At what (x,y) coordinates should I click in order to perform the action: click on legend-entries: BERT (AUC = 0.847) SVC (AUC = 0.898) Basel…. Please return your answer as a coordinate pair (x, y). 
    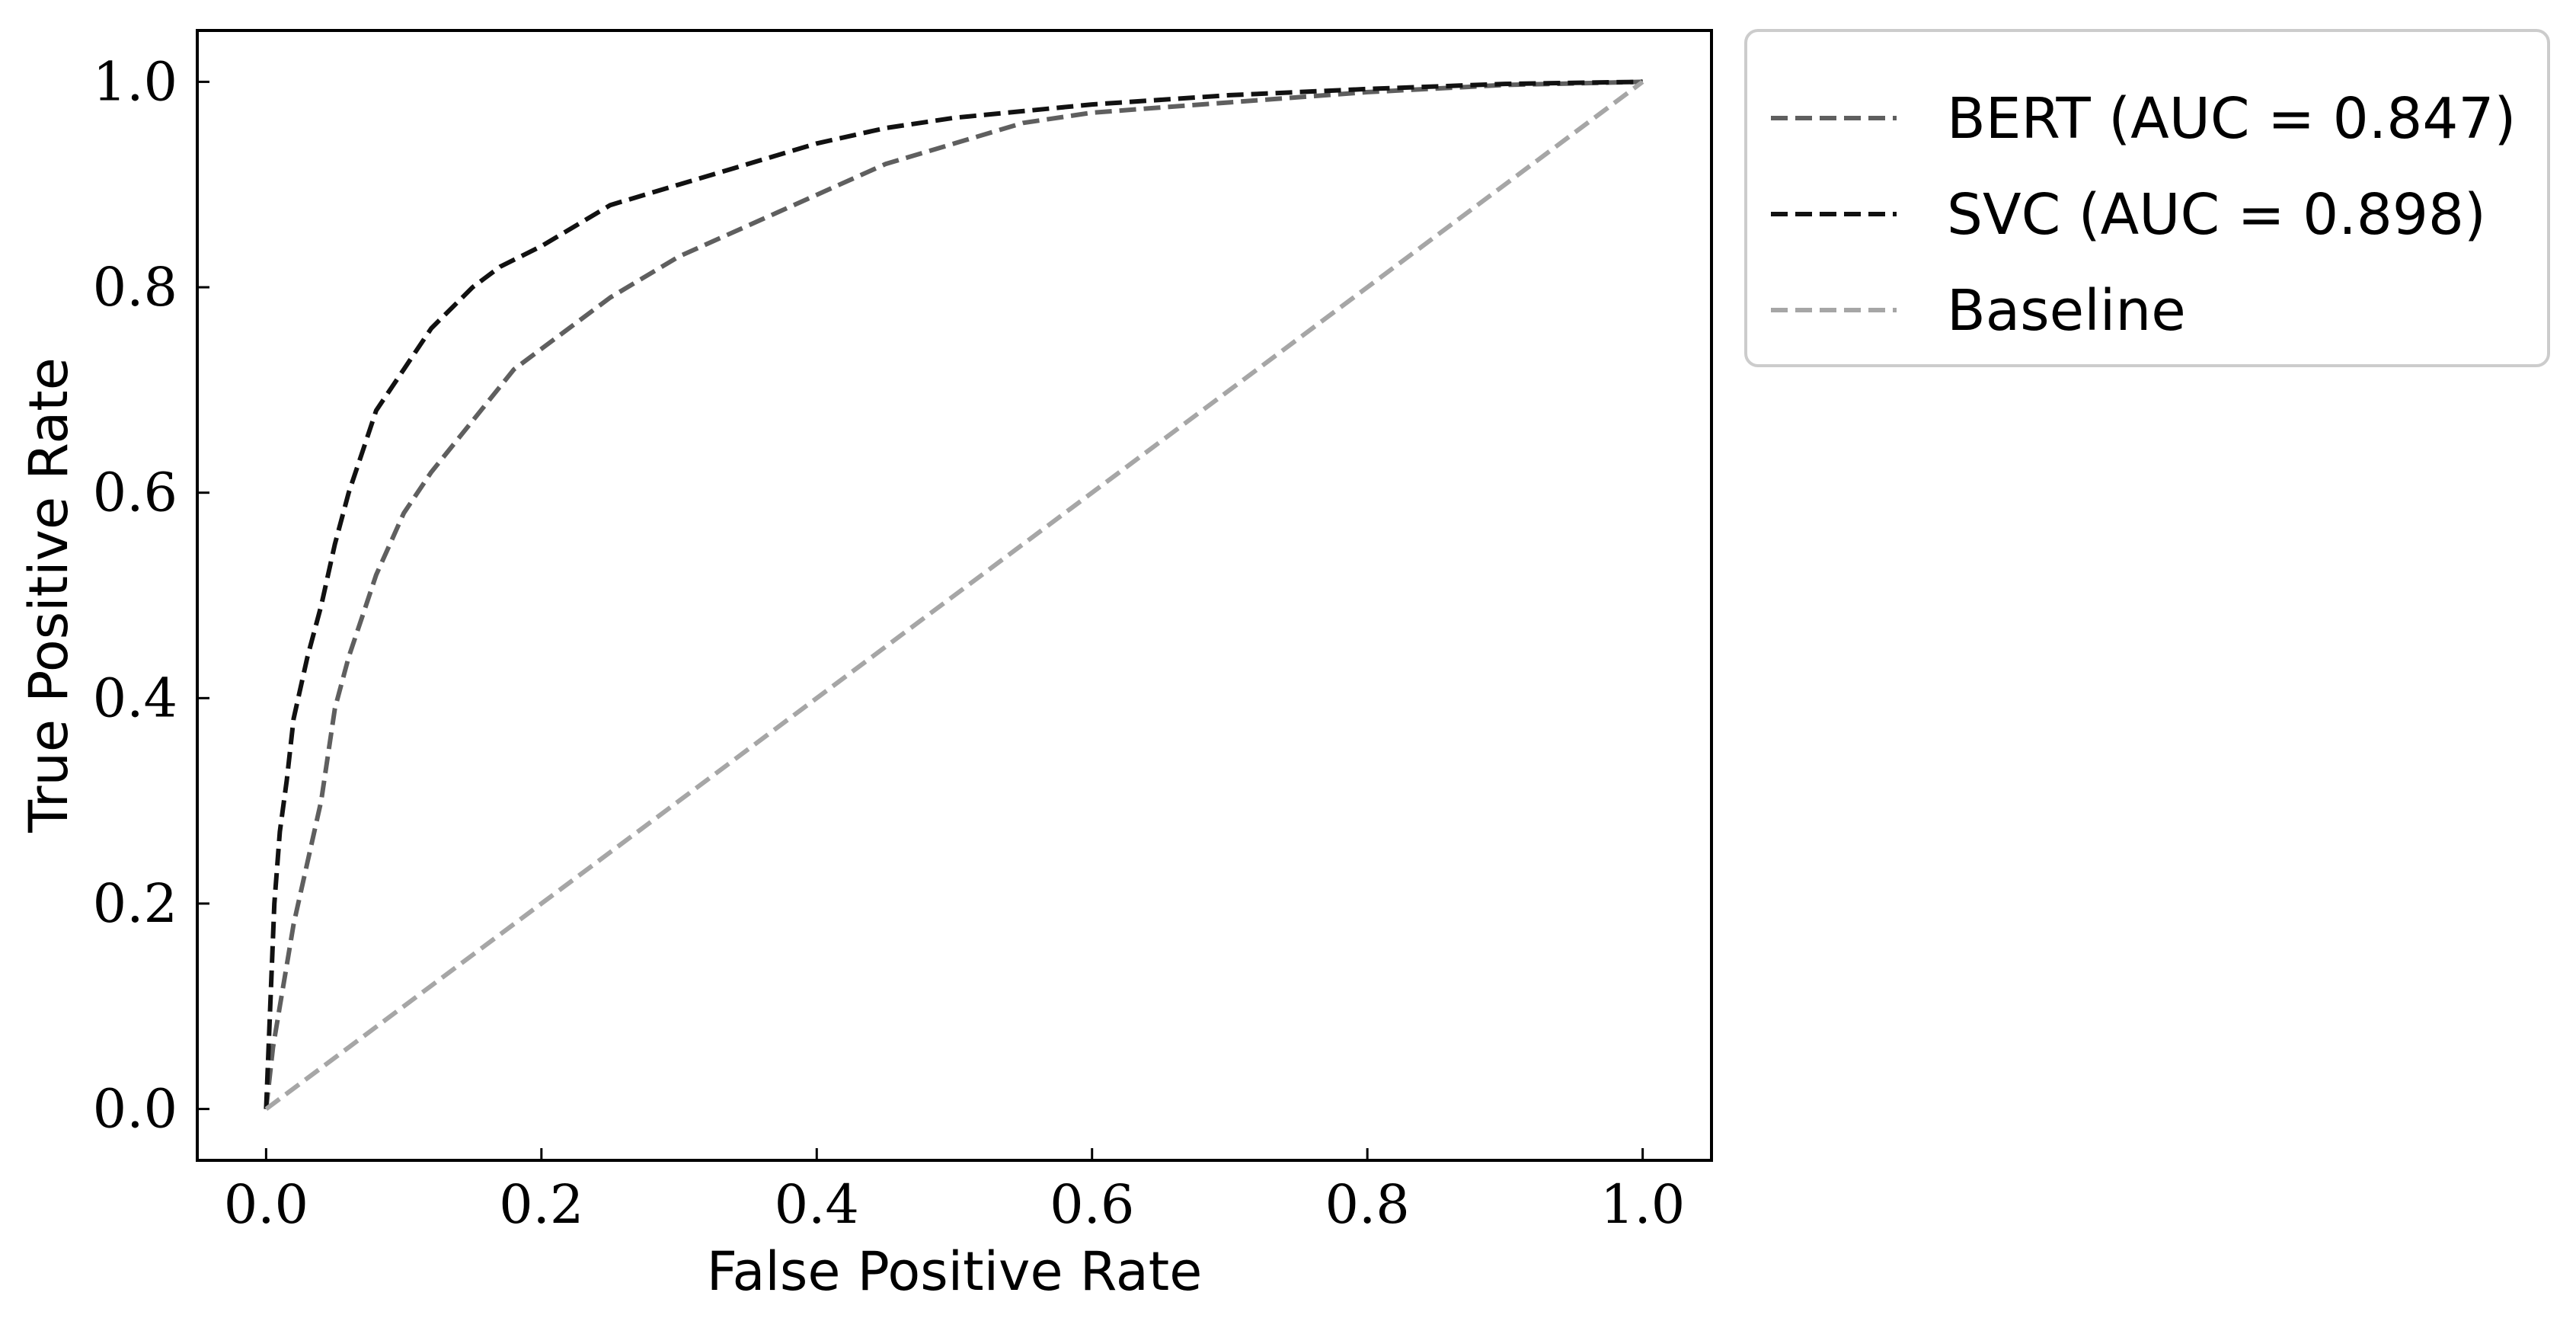
    Looking at the image, I should click on (2144, 215).